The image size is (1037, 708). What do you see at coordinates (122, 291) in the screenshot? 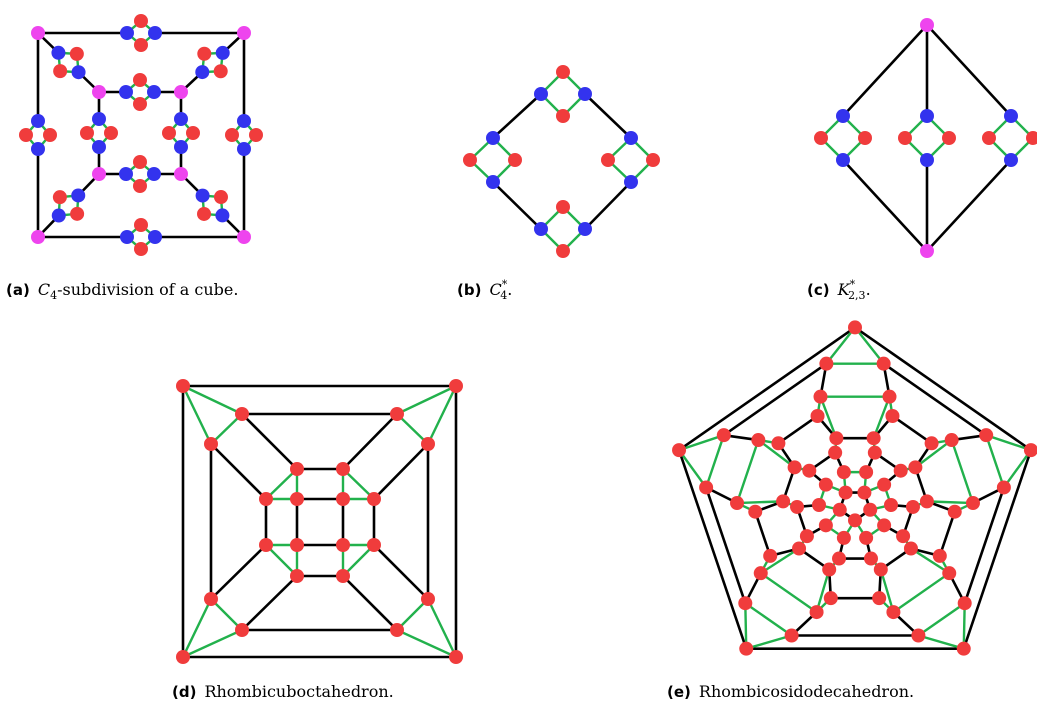
I see `caption-a: (a) C4-subdivision of a cube.` at bounding box center [122, 291].